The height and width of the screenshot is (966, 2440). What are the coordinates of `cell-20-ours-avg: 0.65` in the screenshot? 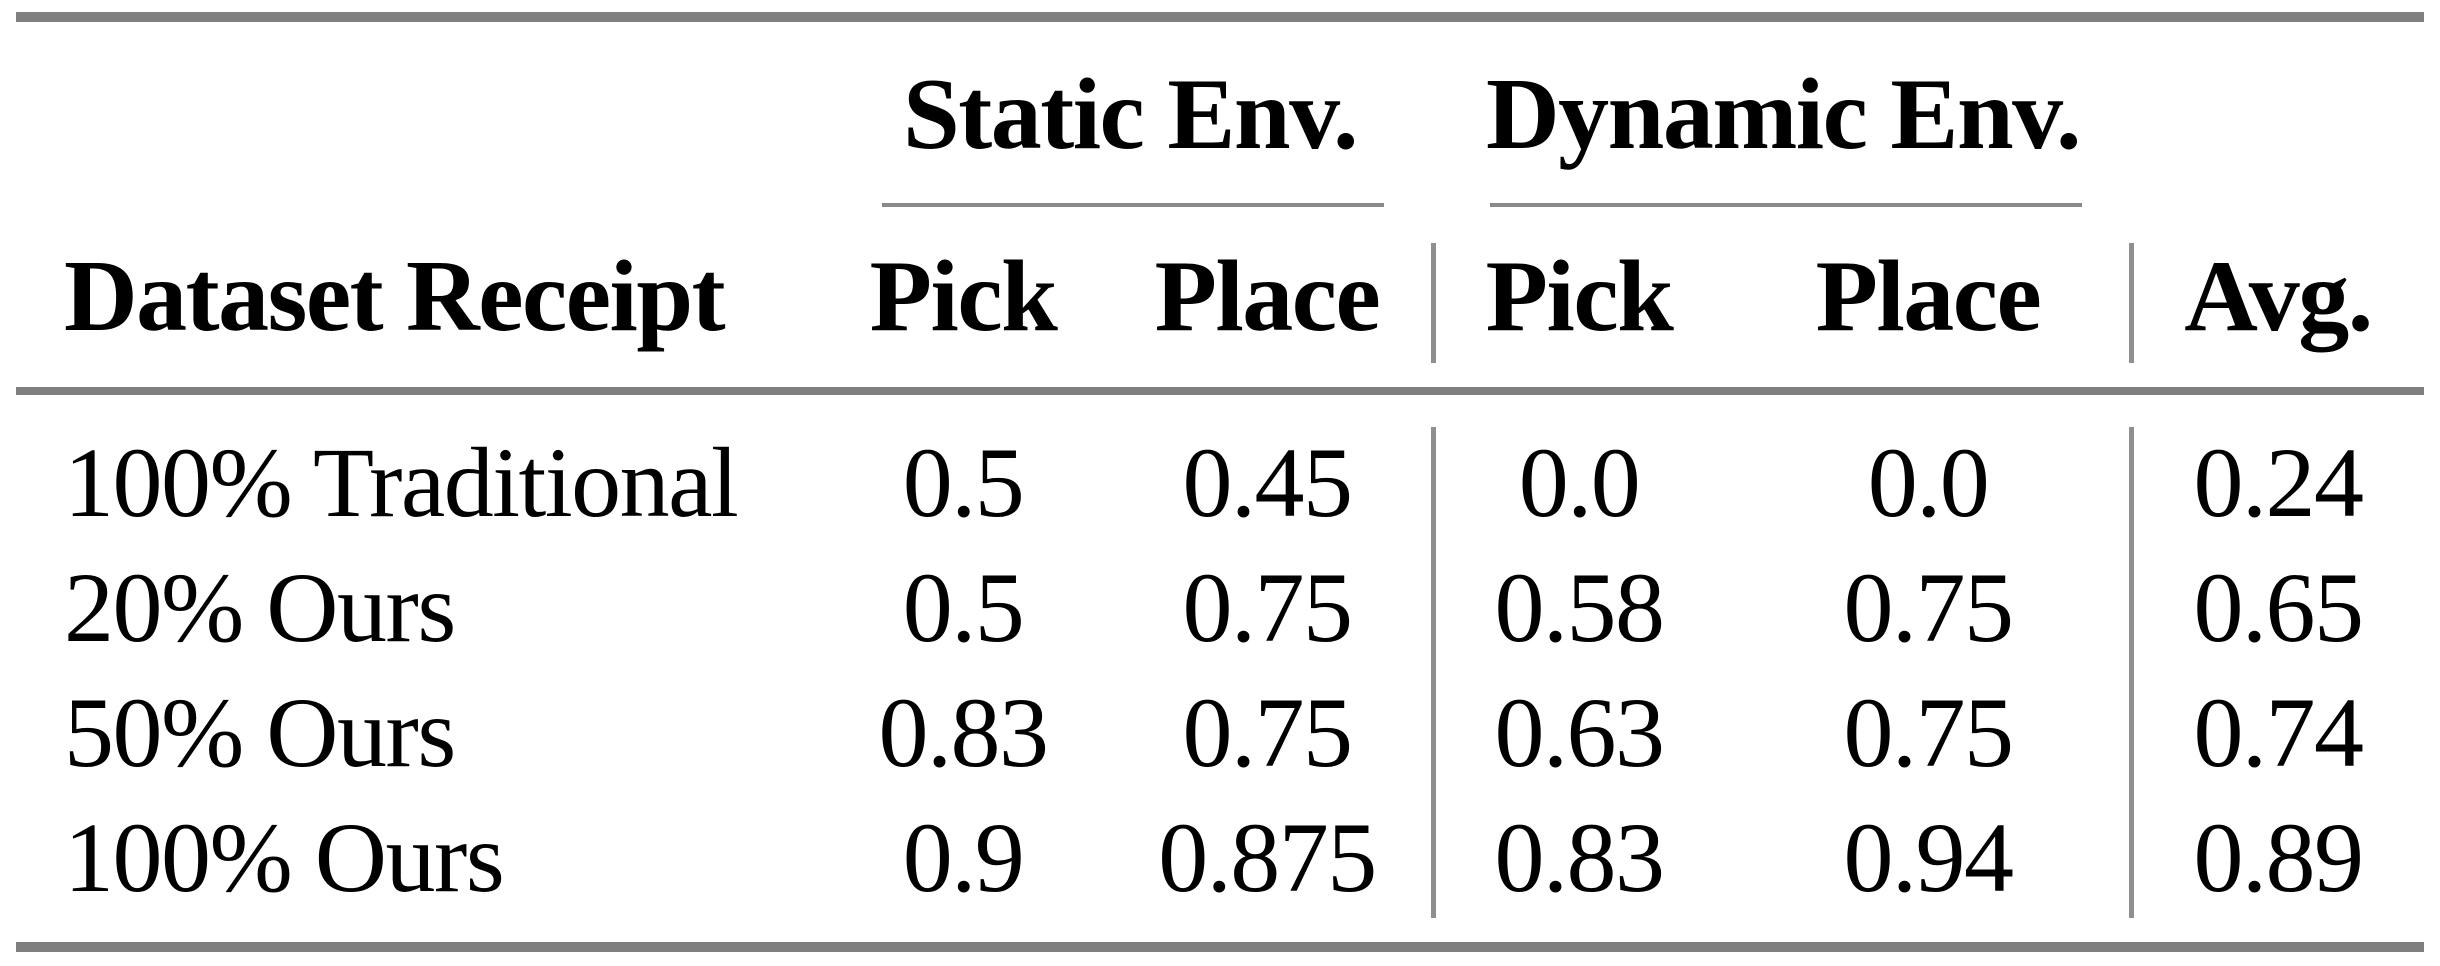 It's located at (2279, 607).